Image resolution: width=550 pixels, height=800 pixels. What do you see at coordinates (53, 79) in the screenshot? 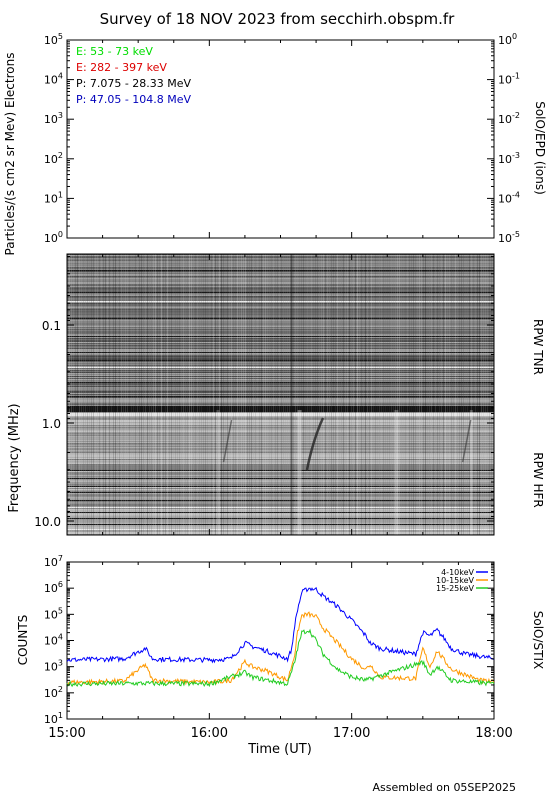
I see `epd-y-tick-label: 104` at bounding box center [53, 79].